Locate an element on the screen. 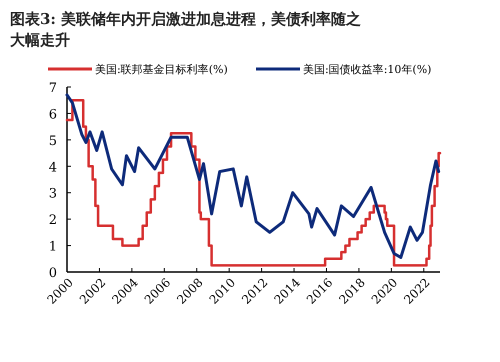  y-tick-label: 5 is located at coordinates (52, 141).